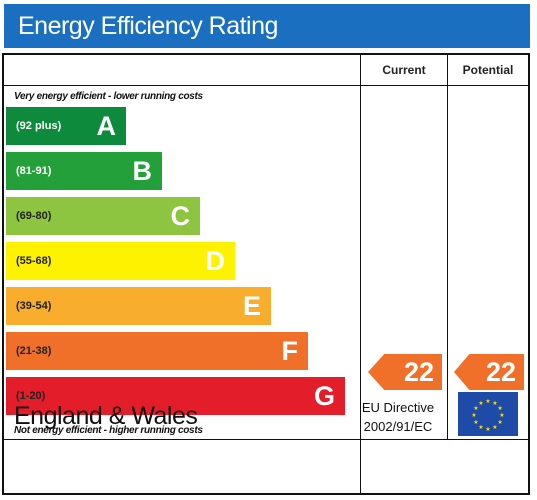 The image size is (537, 500). Describe the element at coordinates (215, 261) in the screenshot. I see `band-letter: D` at that location.